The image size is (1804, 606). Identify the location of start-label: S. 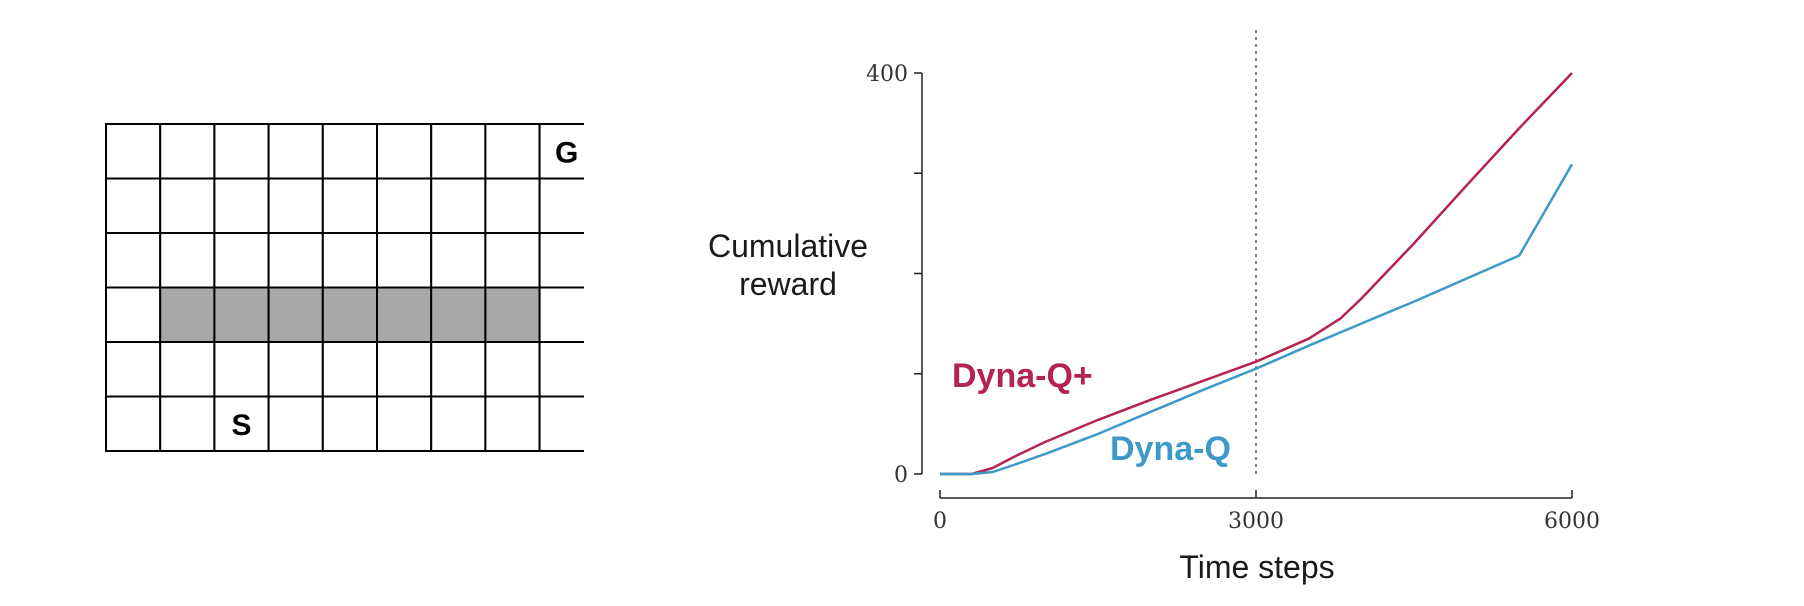
(241, 425).